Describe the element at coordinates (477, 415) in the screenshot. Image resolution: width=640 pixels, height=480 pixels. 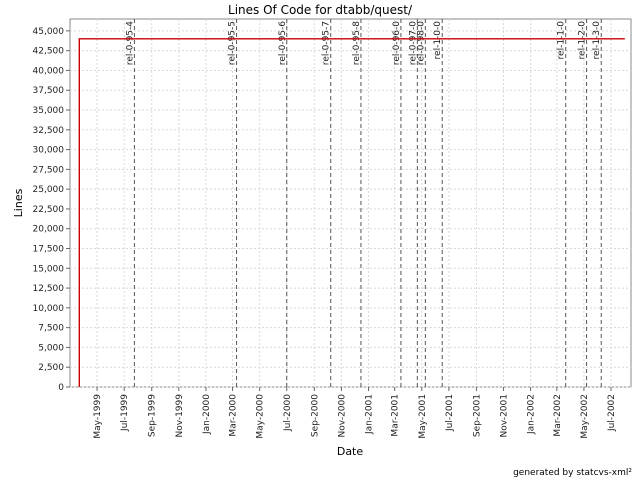
I see `x-tick-label: Sep-2001` at that location.